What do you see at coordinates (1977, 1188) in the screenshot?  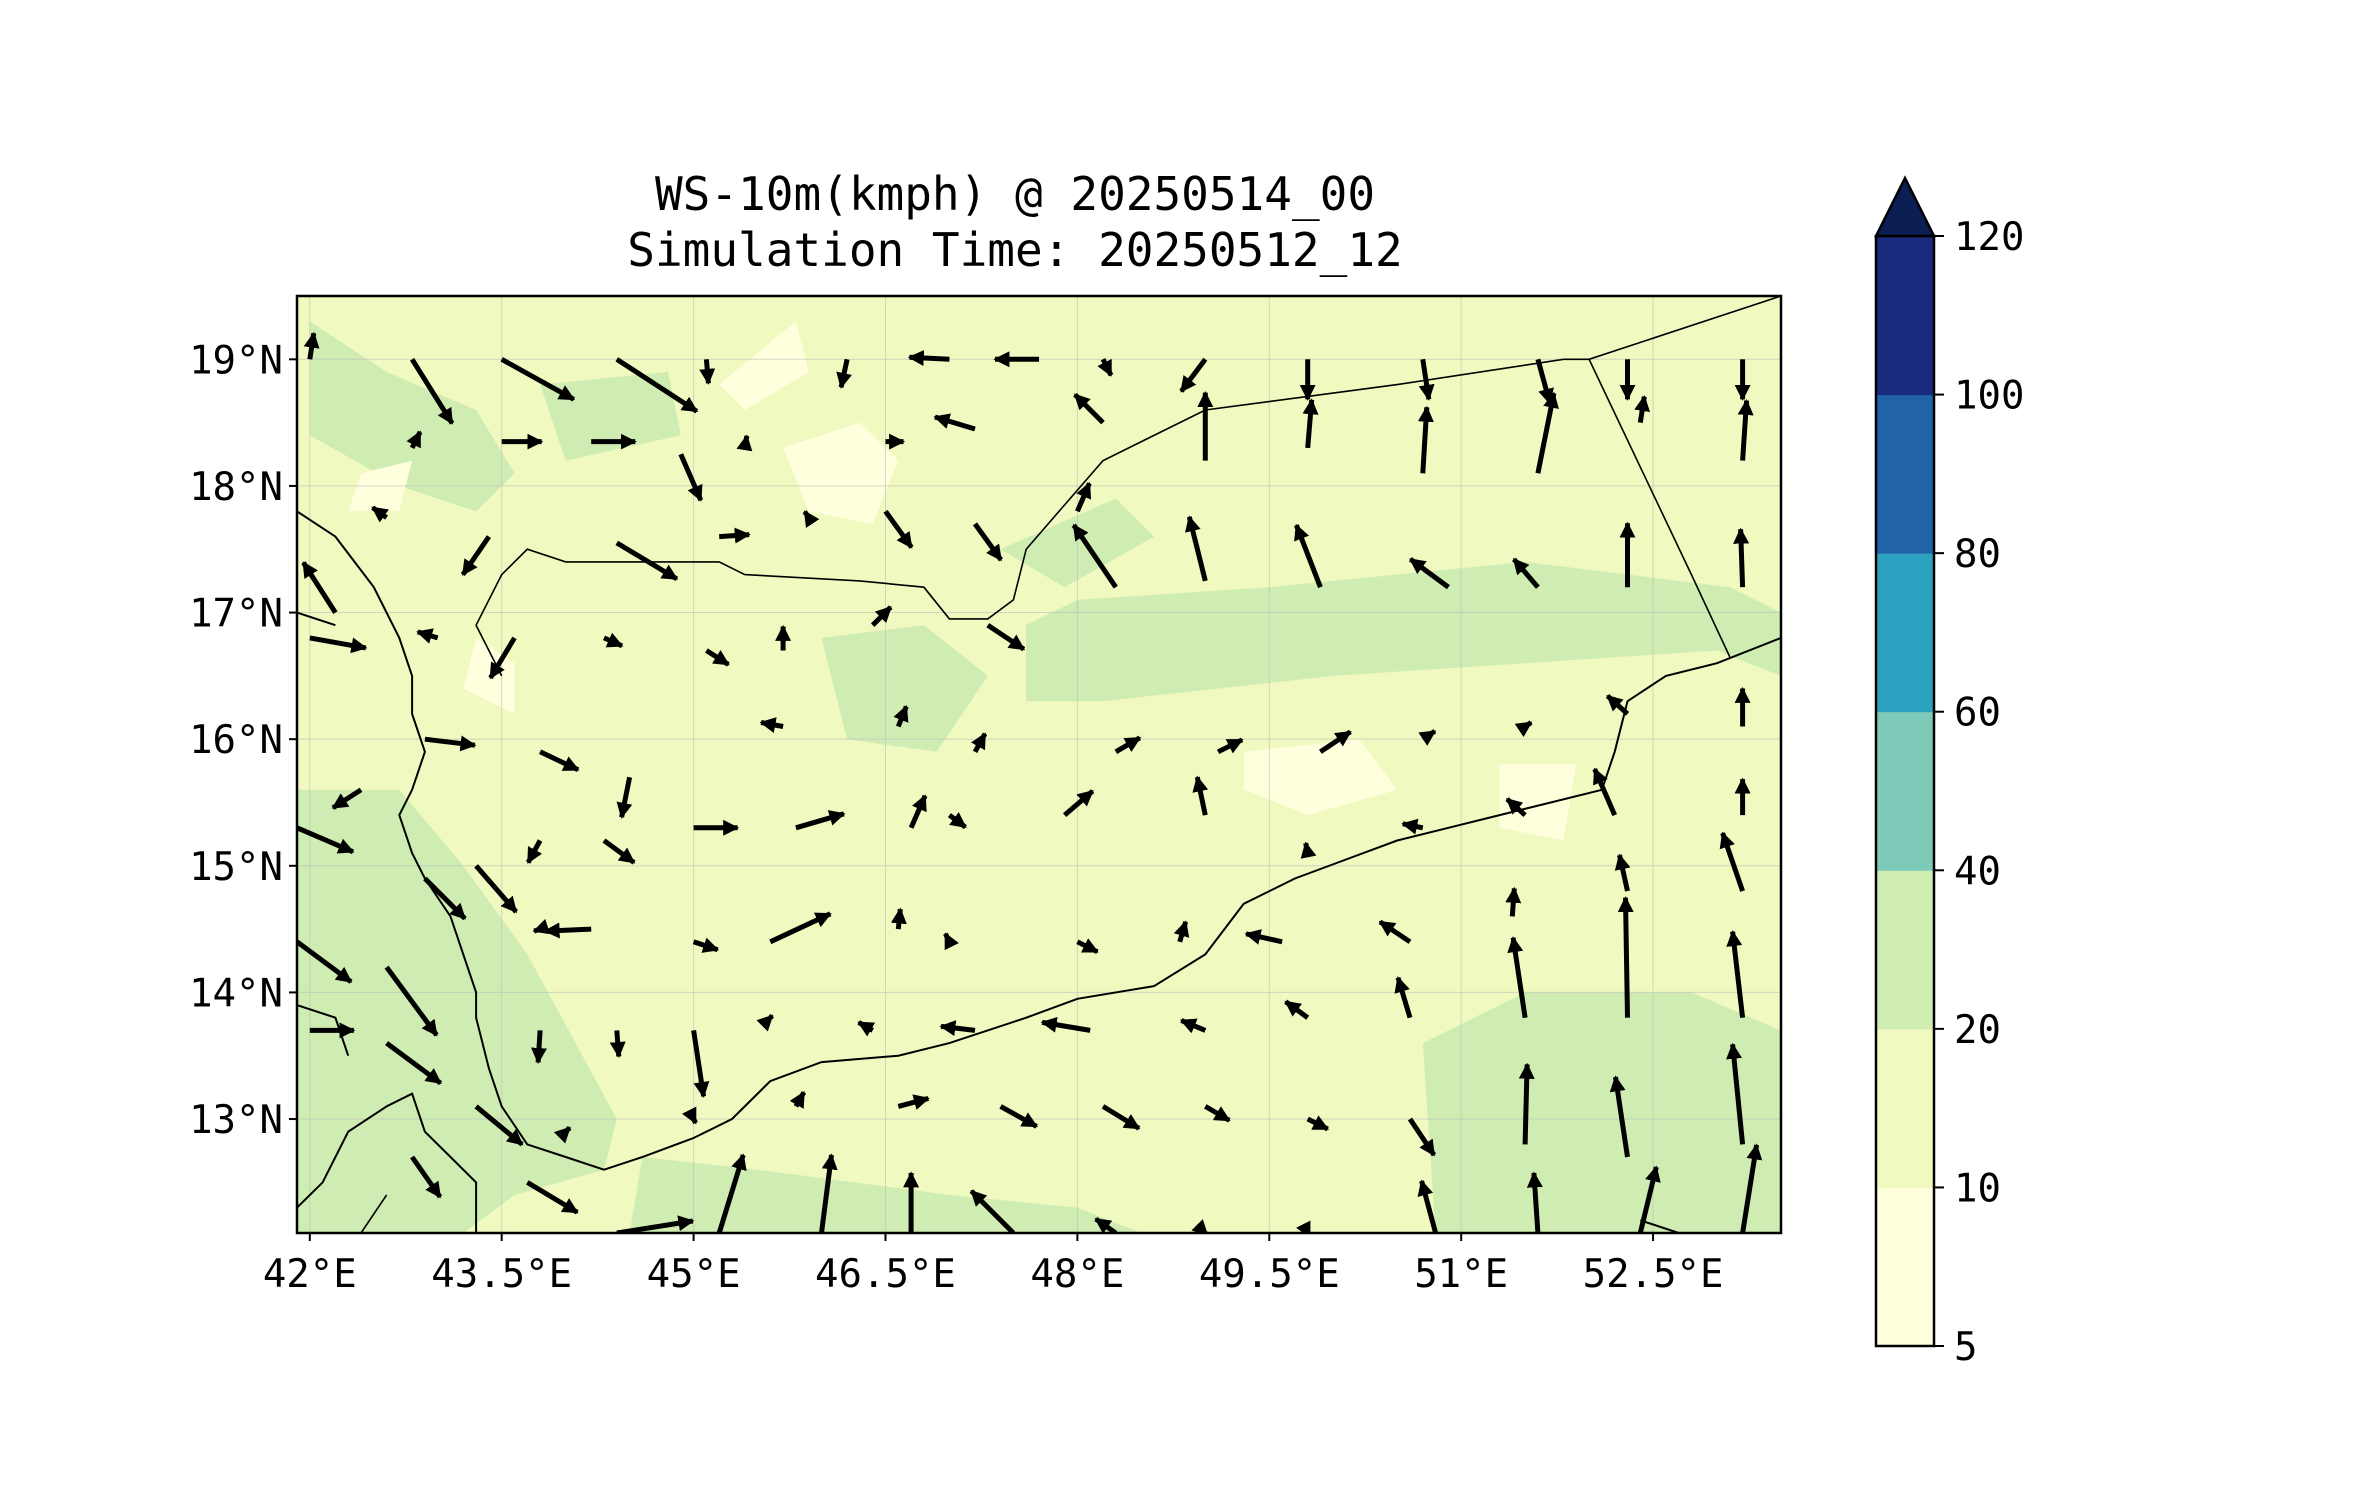 I see `colorbar-tick-label: 10` at bounding box center [1977, 1188].